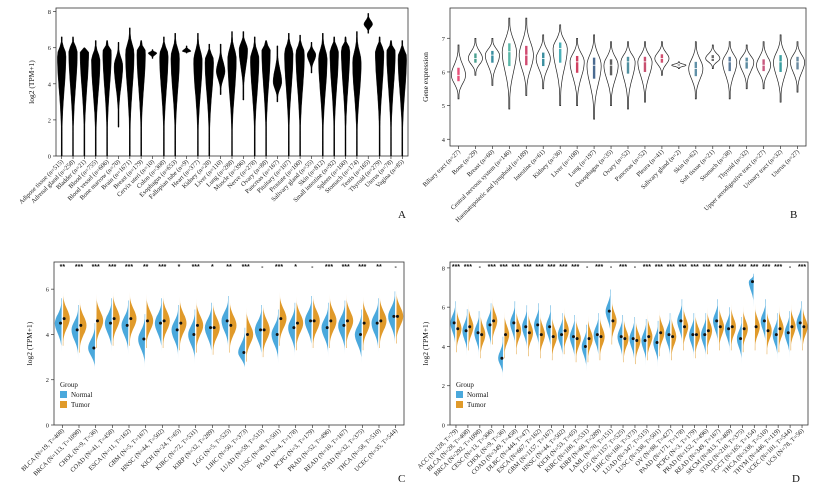 The width and height of the screenshot is (820, 501). Describe the element at coordinates (47, 290) in the screenshot. I see `y-tick-label: 6` at that location.